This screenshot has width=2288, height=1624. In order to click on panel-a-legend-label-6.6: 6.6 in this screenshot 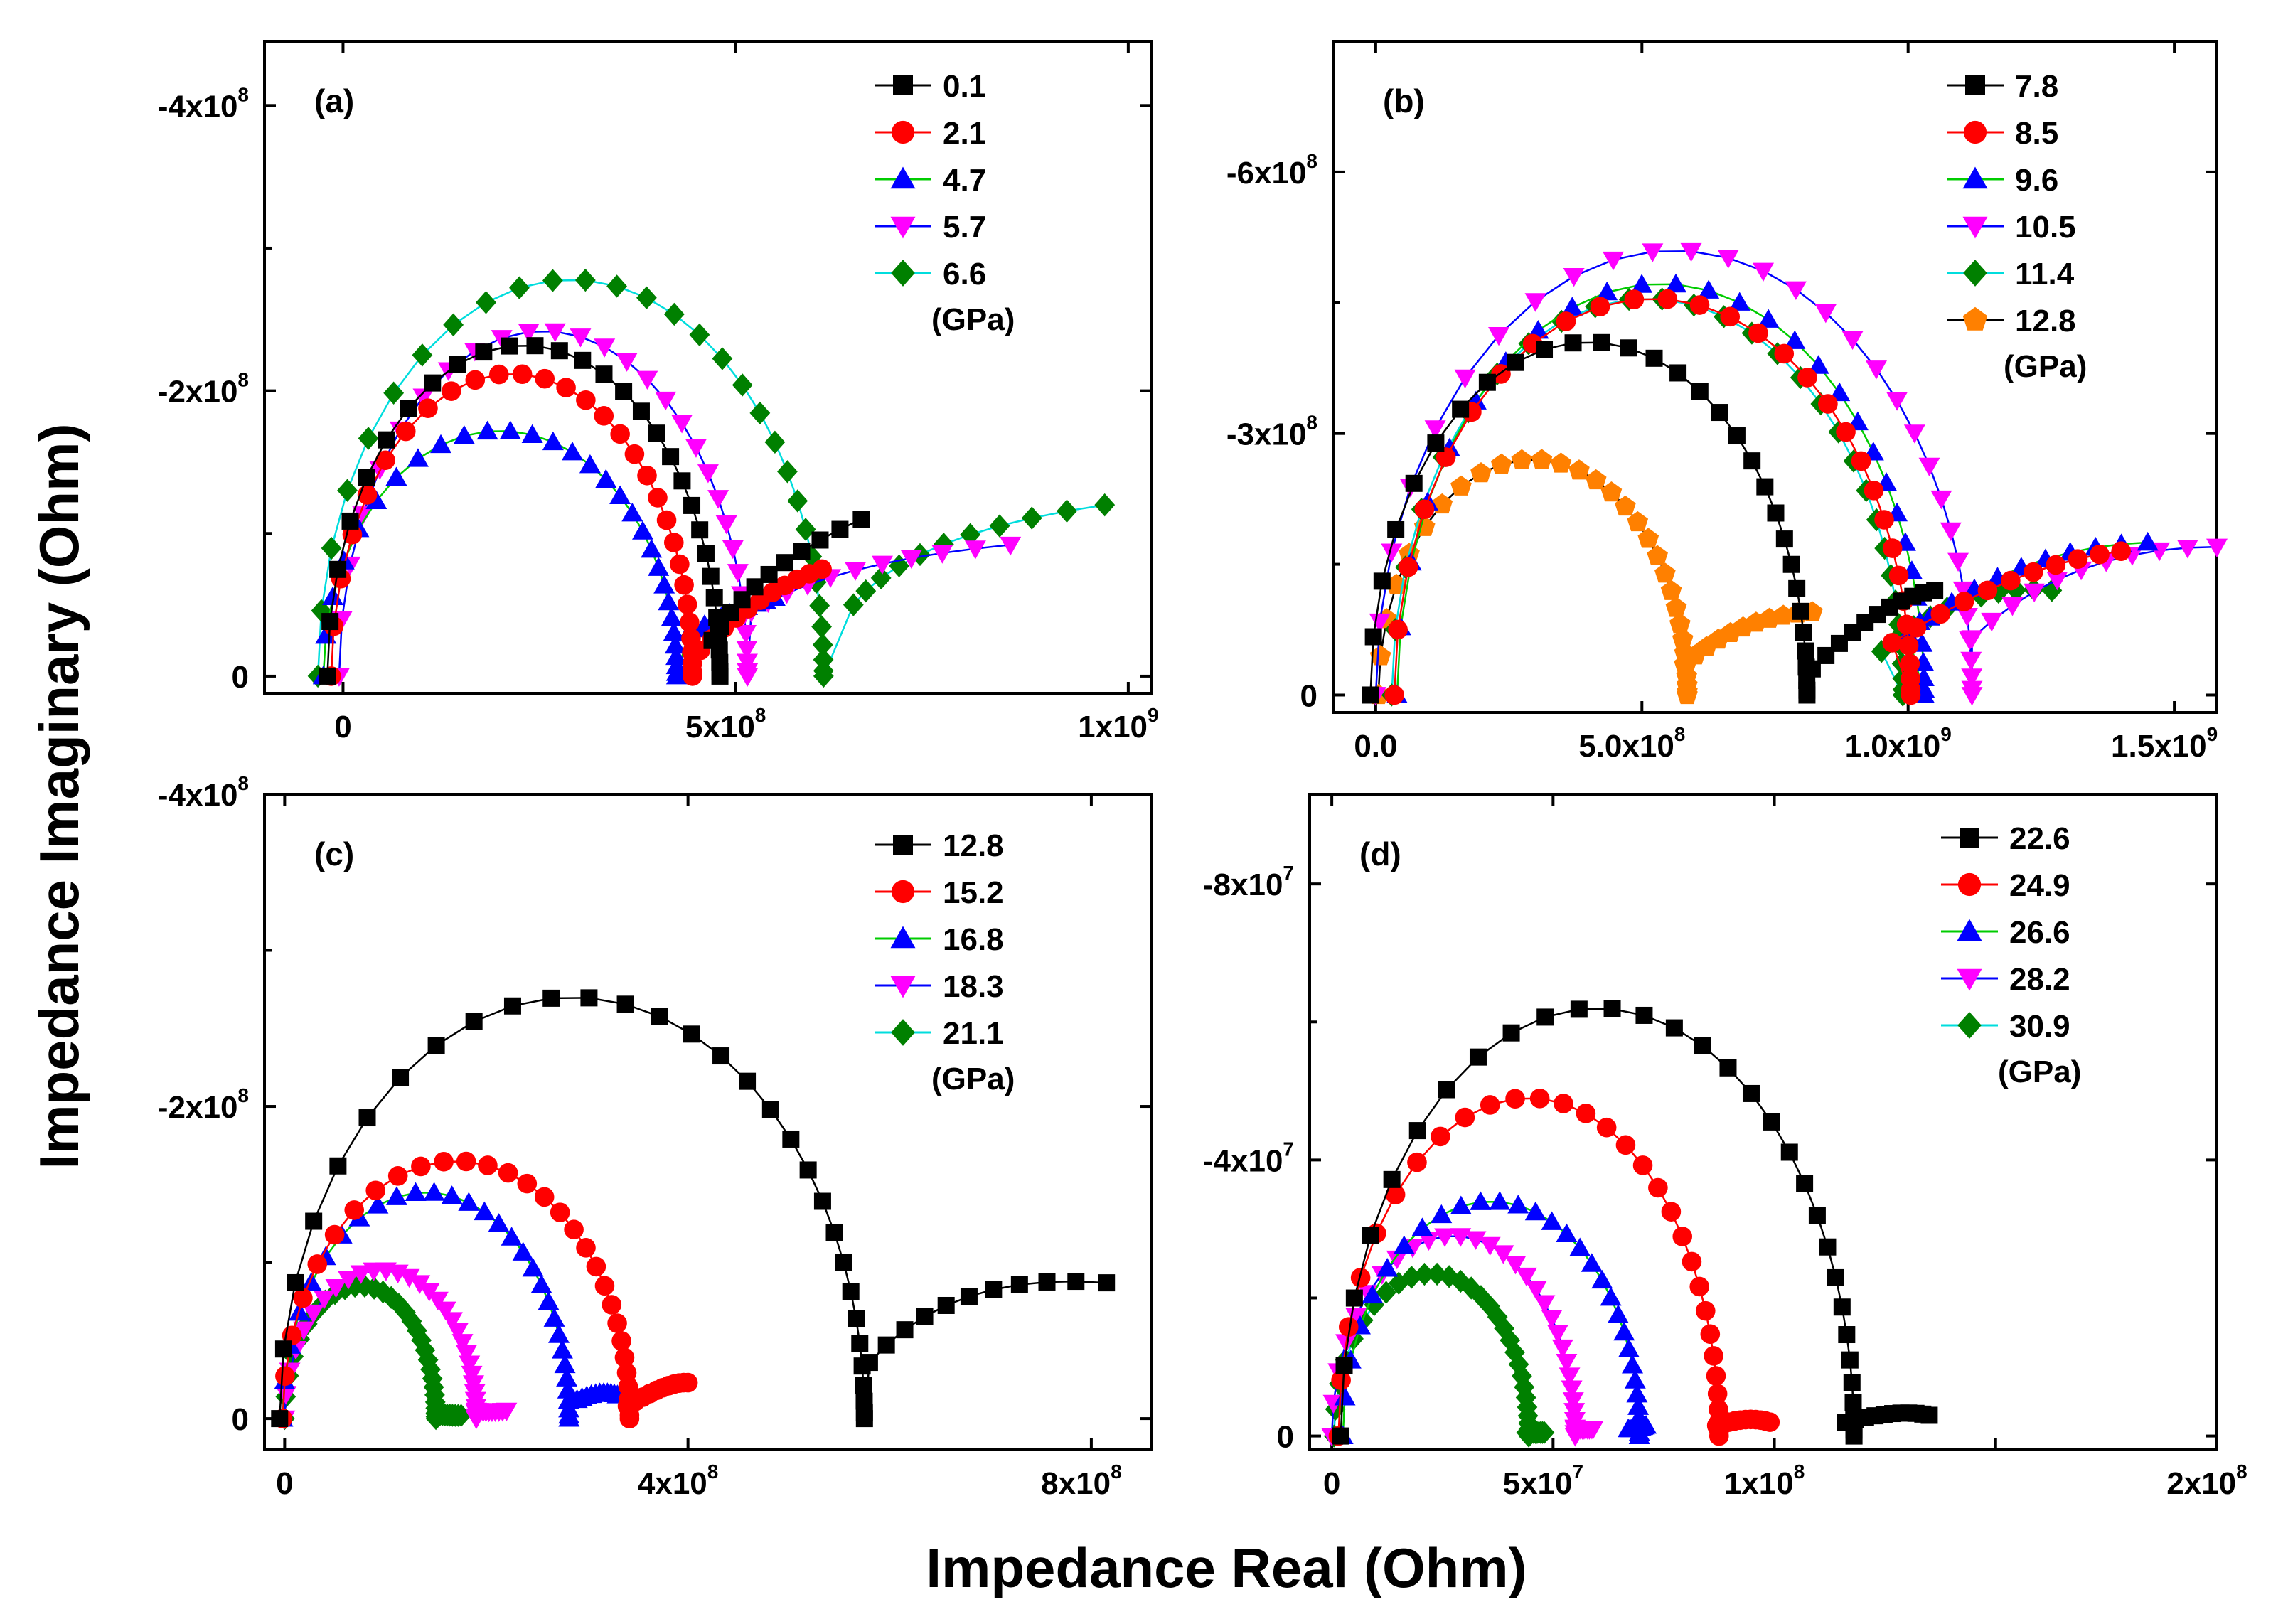, I will do `click(964, 274)`.